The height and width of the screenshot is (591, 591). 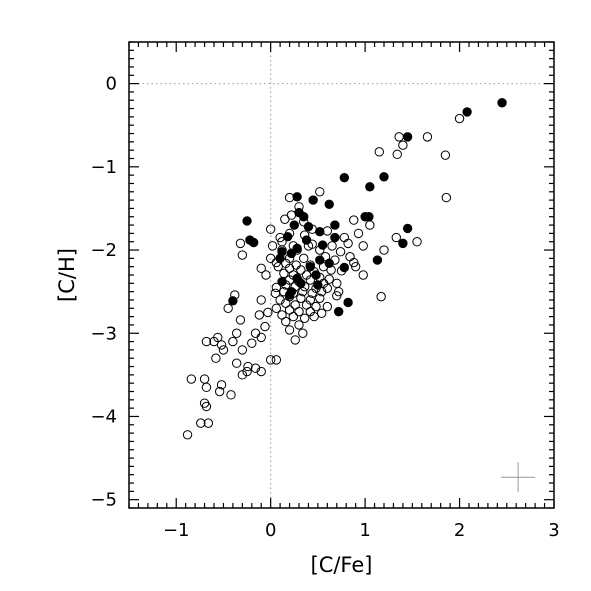 What do you see at coordinates (518, 477) in the screenshot?
I see `error-bar-cross` at bounding box center [518, 477].